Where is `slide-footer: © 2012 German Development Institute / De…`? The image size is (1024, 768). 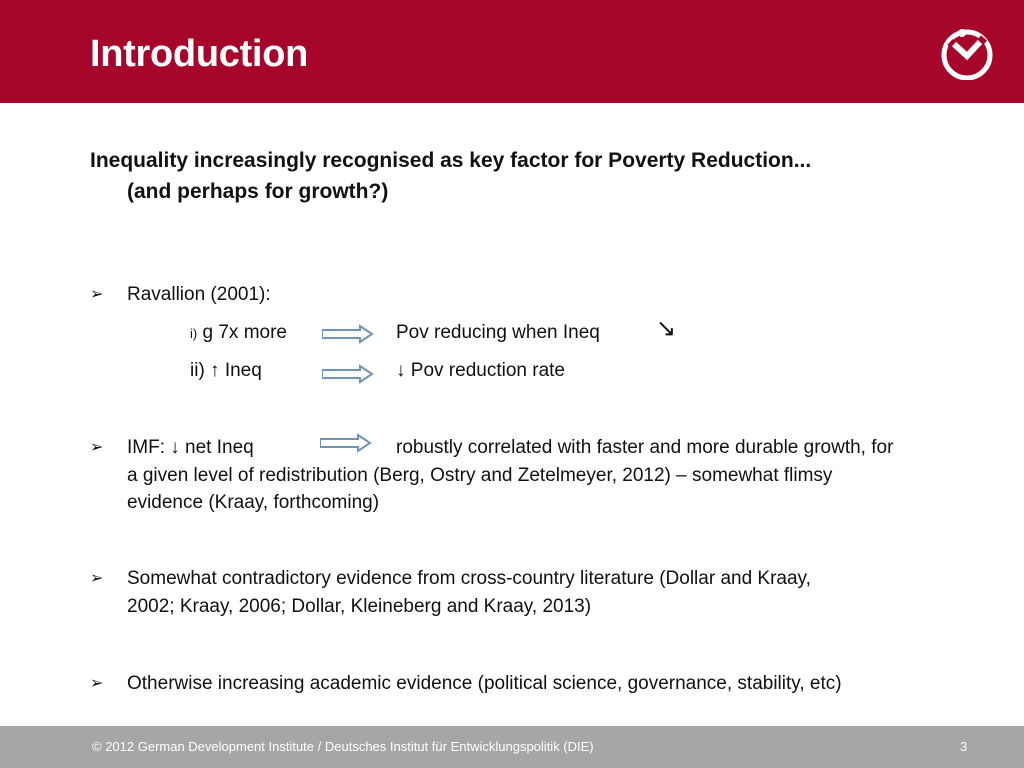 slide-footer: © 2012 German Development Institute / De… is located at coordinates (512, 747).